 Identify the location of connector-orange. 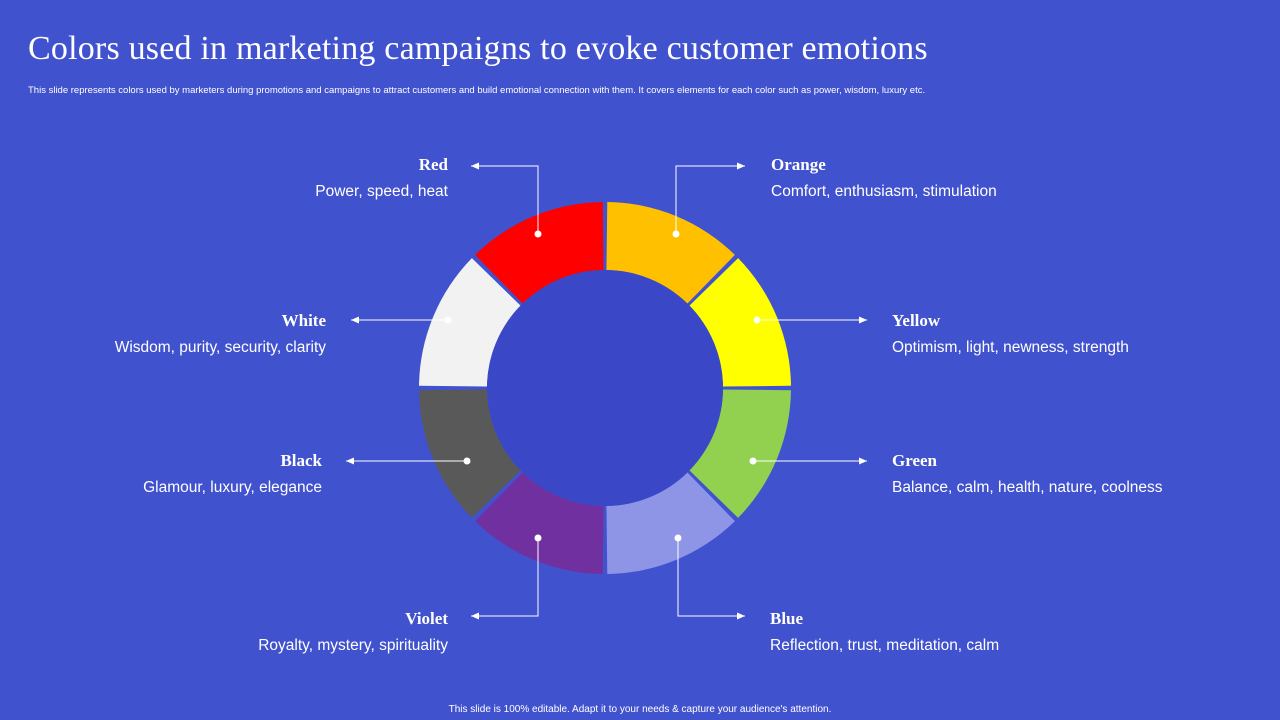
(710, 199).